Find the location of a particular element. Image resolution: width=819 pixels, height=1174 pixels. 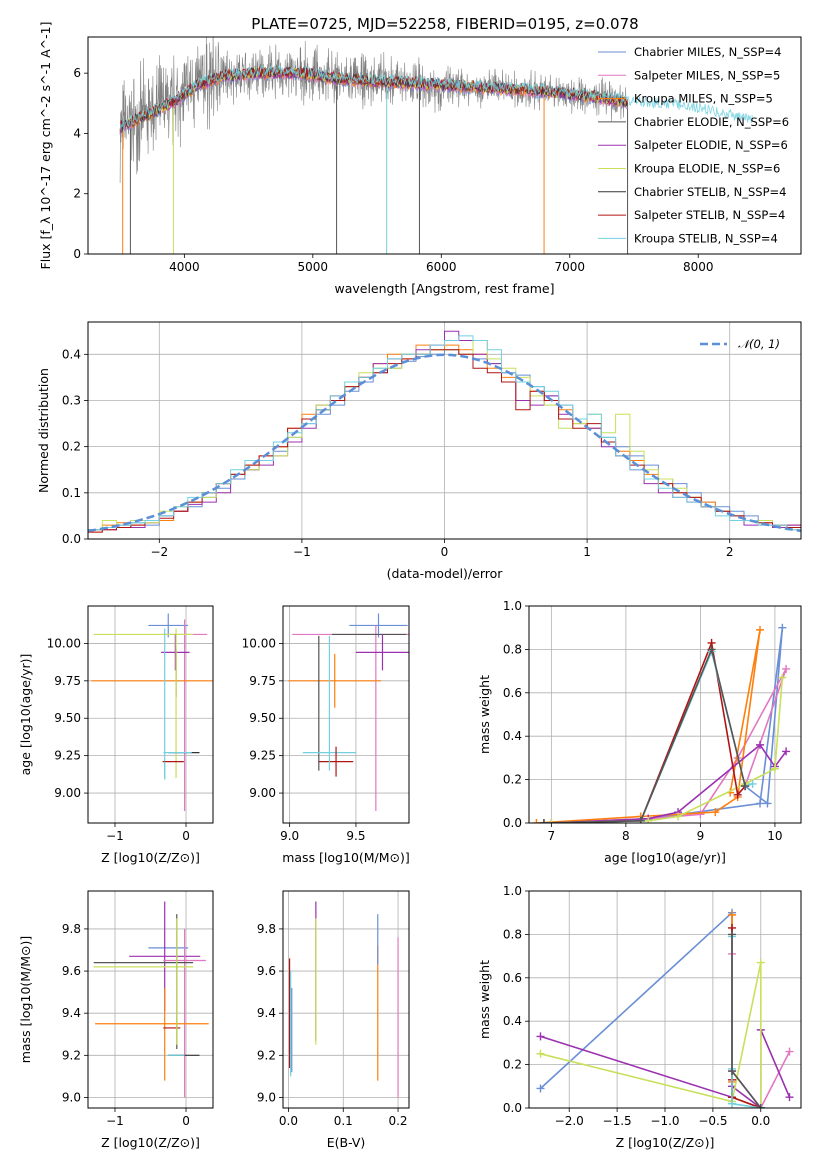

x-tick-label: −0.5 is located at coordinates (712, 1121).